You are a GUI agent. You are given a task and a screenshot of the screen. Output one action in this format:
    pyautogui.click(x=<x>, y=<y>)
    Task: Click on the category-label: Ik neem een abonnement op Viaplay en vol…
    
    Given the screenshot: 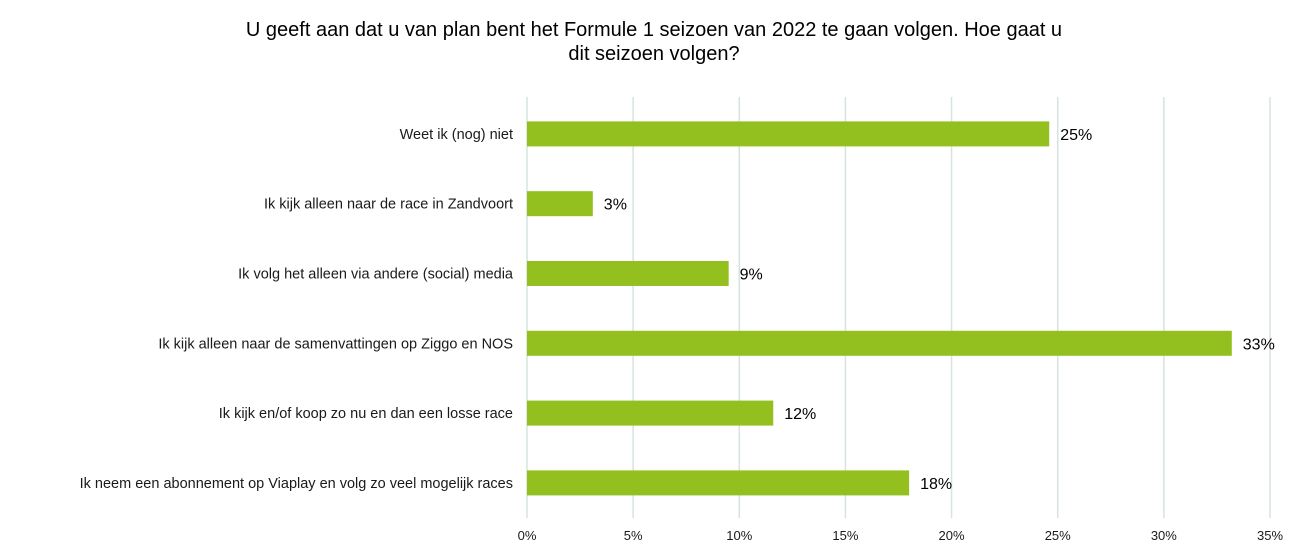 What is the action you would take?
    pyautogui.click(x=296, y=484)
    